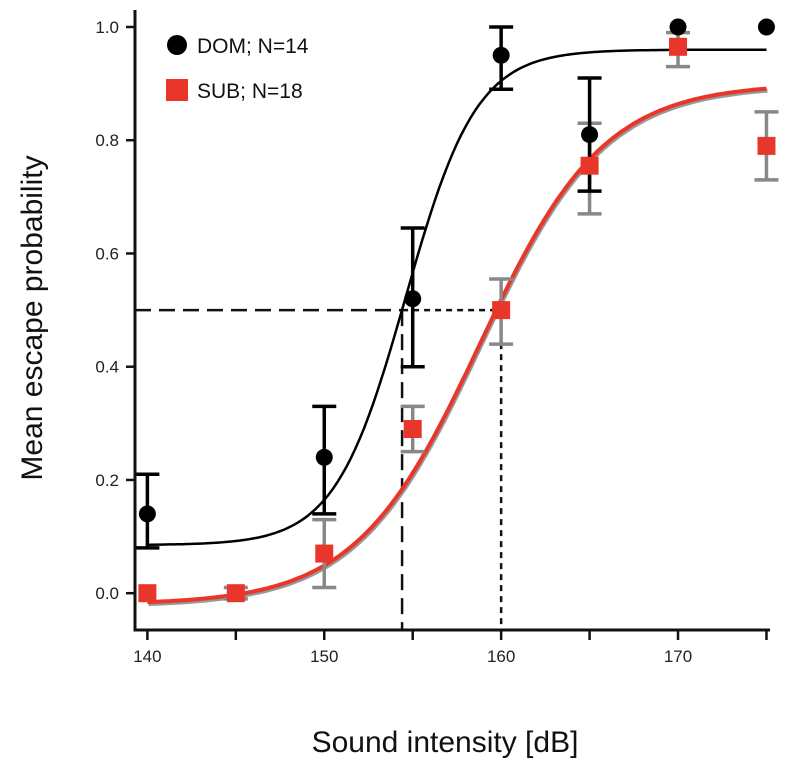  I want to click on y-tick-label: 0.2, so click(107, 480).